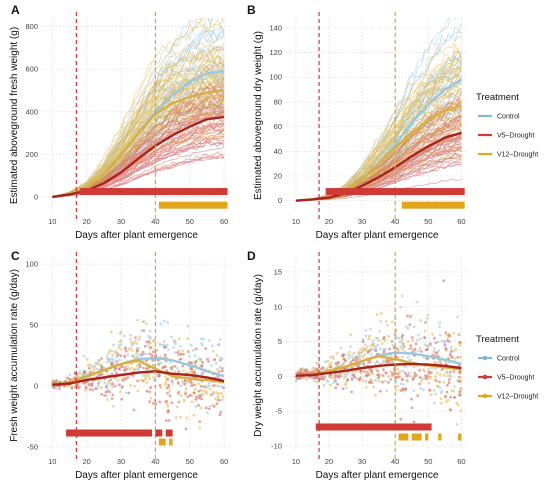 The height and width of the screenshot is (490, 554). Describe the element at coordinates (395, 221) in the screenshot. I see `x-tick-label: 40` at that location.